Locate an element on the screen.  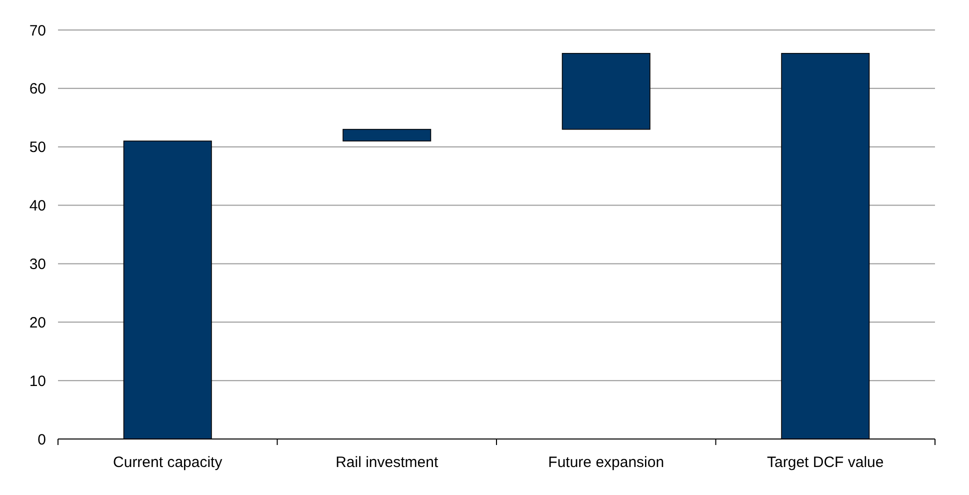
y-tick-label: 0 is located at coordinates (42, 439).